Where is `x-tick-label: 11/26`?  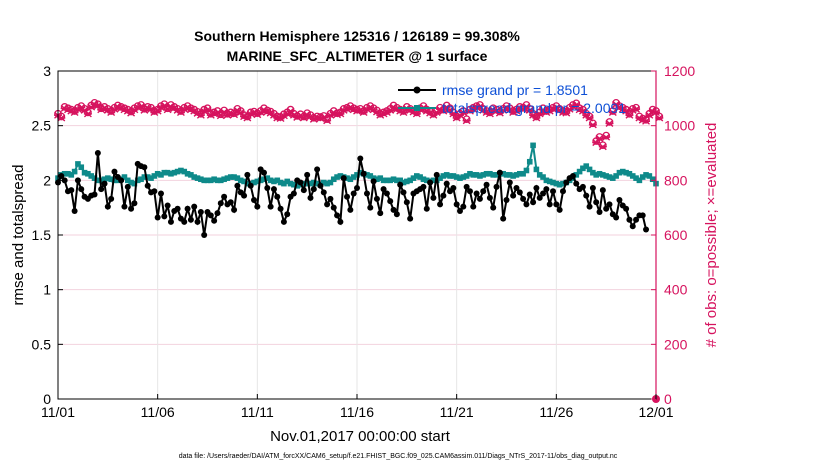 x-tick-label: 11/26 is located at coordinates (556, 412).